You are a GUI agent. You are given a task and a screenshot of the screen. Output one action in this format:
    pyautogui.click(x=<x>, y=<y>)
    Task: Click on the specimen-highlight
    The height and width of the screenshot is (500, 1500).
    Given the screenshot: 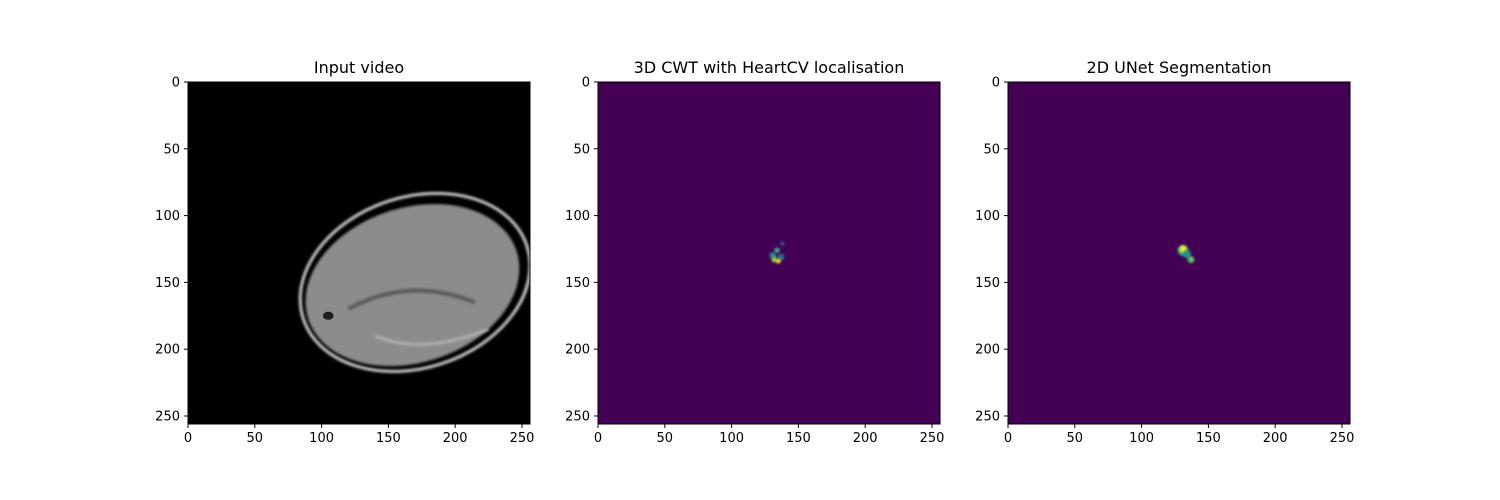 What is the action you would take?
    pyautogui.click(x=432, y=336)
    